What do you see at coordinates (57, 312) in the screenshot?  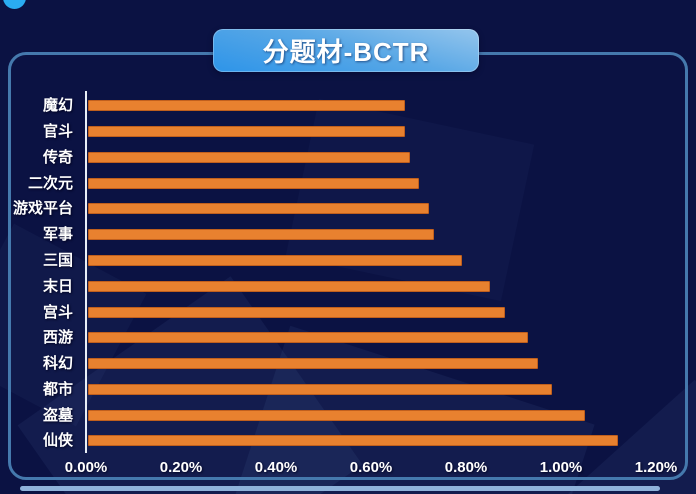 I see `category-label: 宫斗` at bounding box center [57, 312].